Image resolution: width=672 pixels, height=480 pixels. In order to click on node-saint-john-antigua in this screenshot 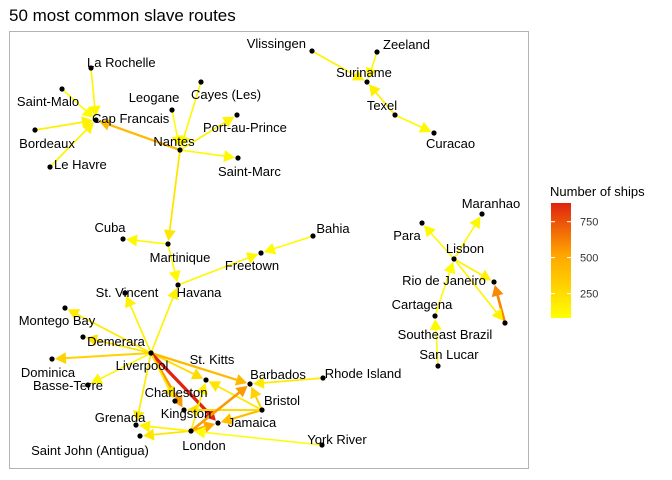, I will do `click(140, 436)`.